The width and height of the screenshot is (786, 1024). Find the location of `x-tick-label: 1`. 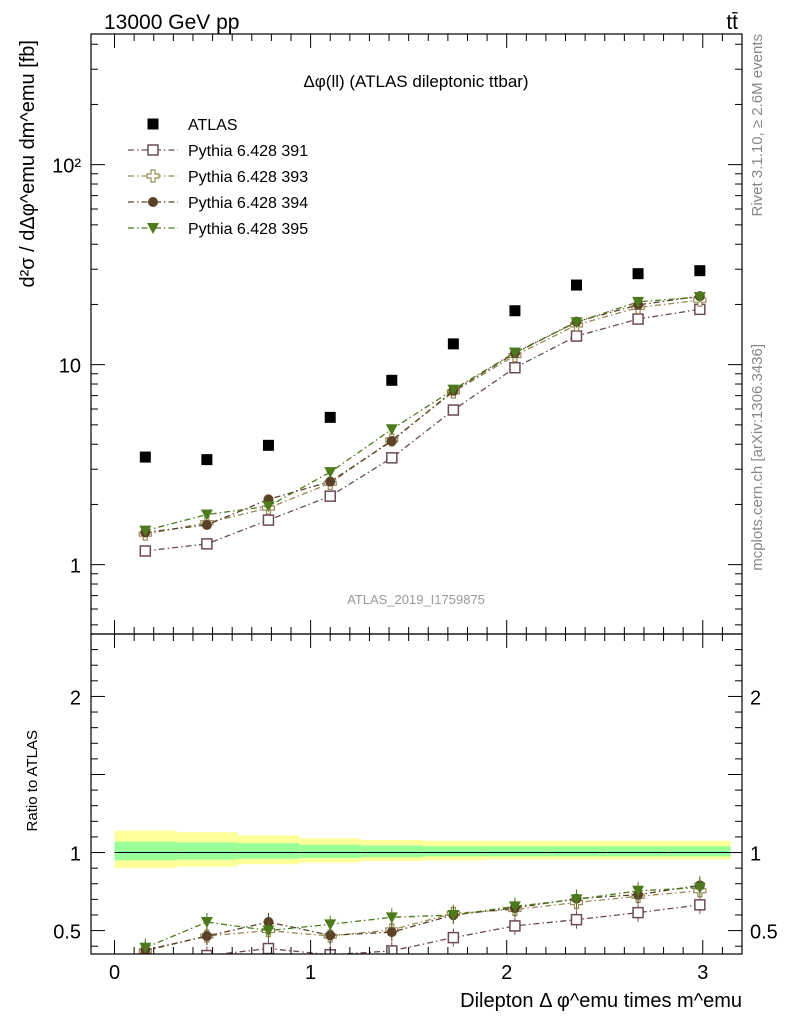

x-tick-label: 1 is located at coordinates (310, 973).